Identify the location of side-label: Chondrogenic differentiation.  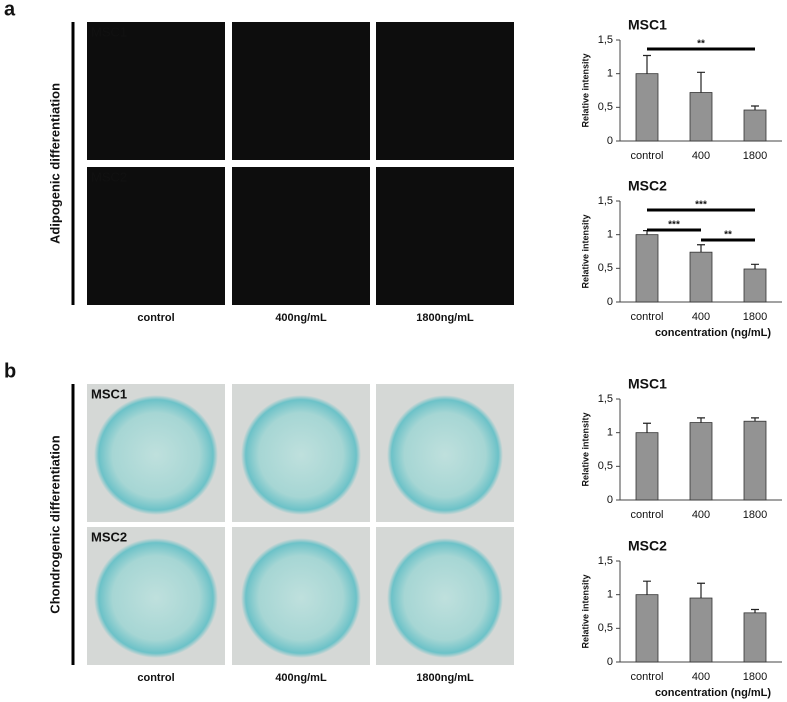
(54, 524).